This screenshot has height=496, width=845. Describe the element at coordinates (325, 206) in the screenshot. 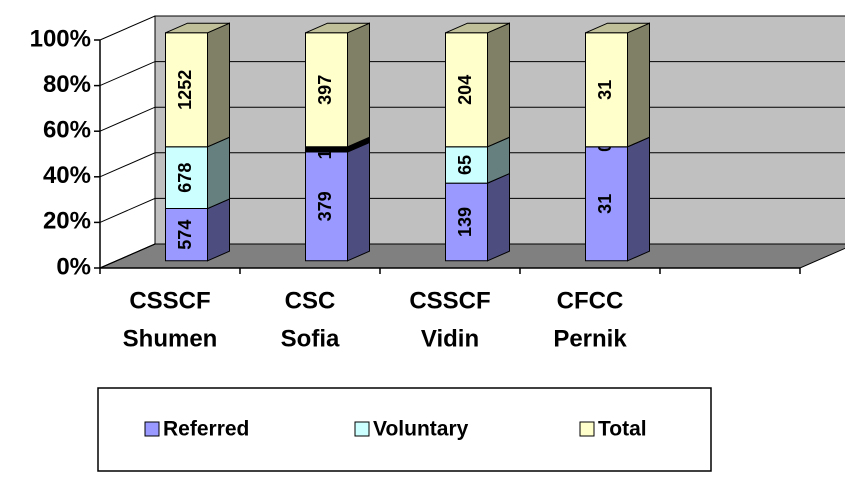

I see `data-label: 379` at that location.